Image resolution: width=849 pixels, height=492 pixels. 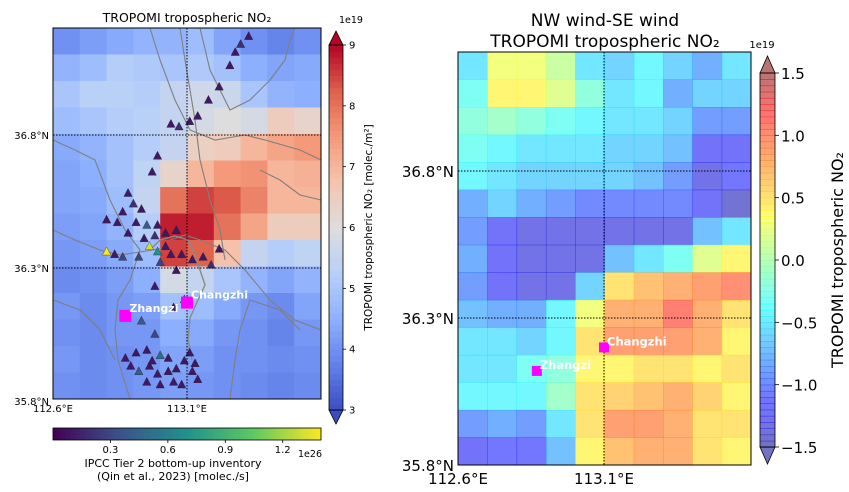 I want to click on inventory-cbar-multiplier: 1e26, so click(x=310, y=454).